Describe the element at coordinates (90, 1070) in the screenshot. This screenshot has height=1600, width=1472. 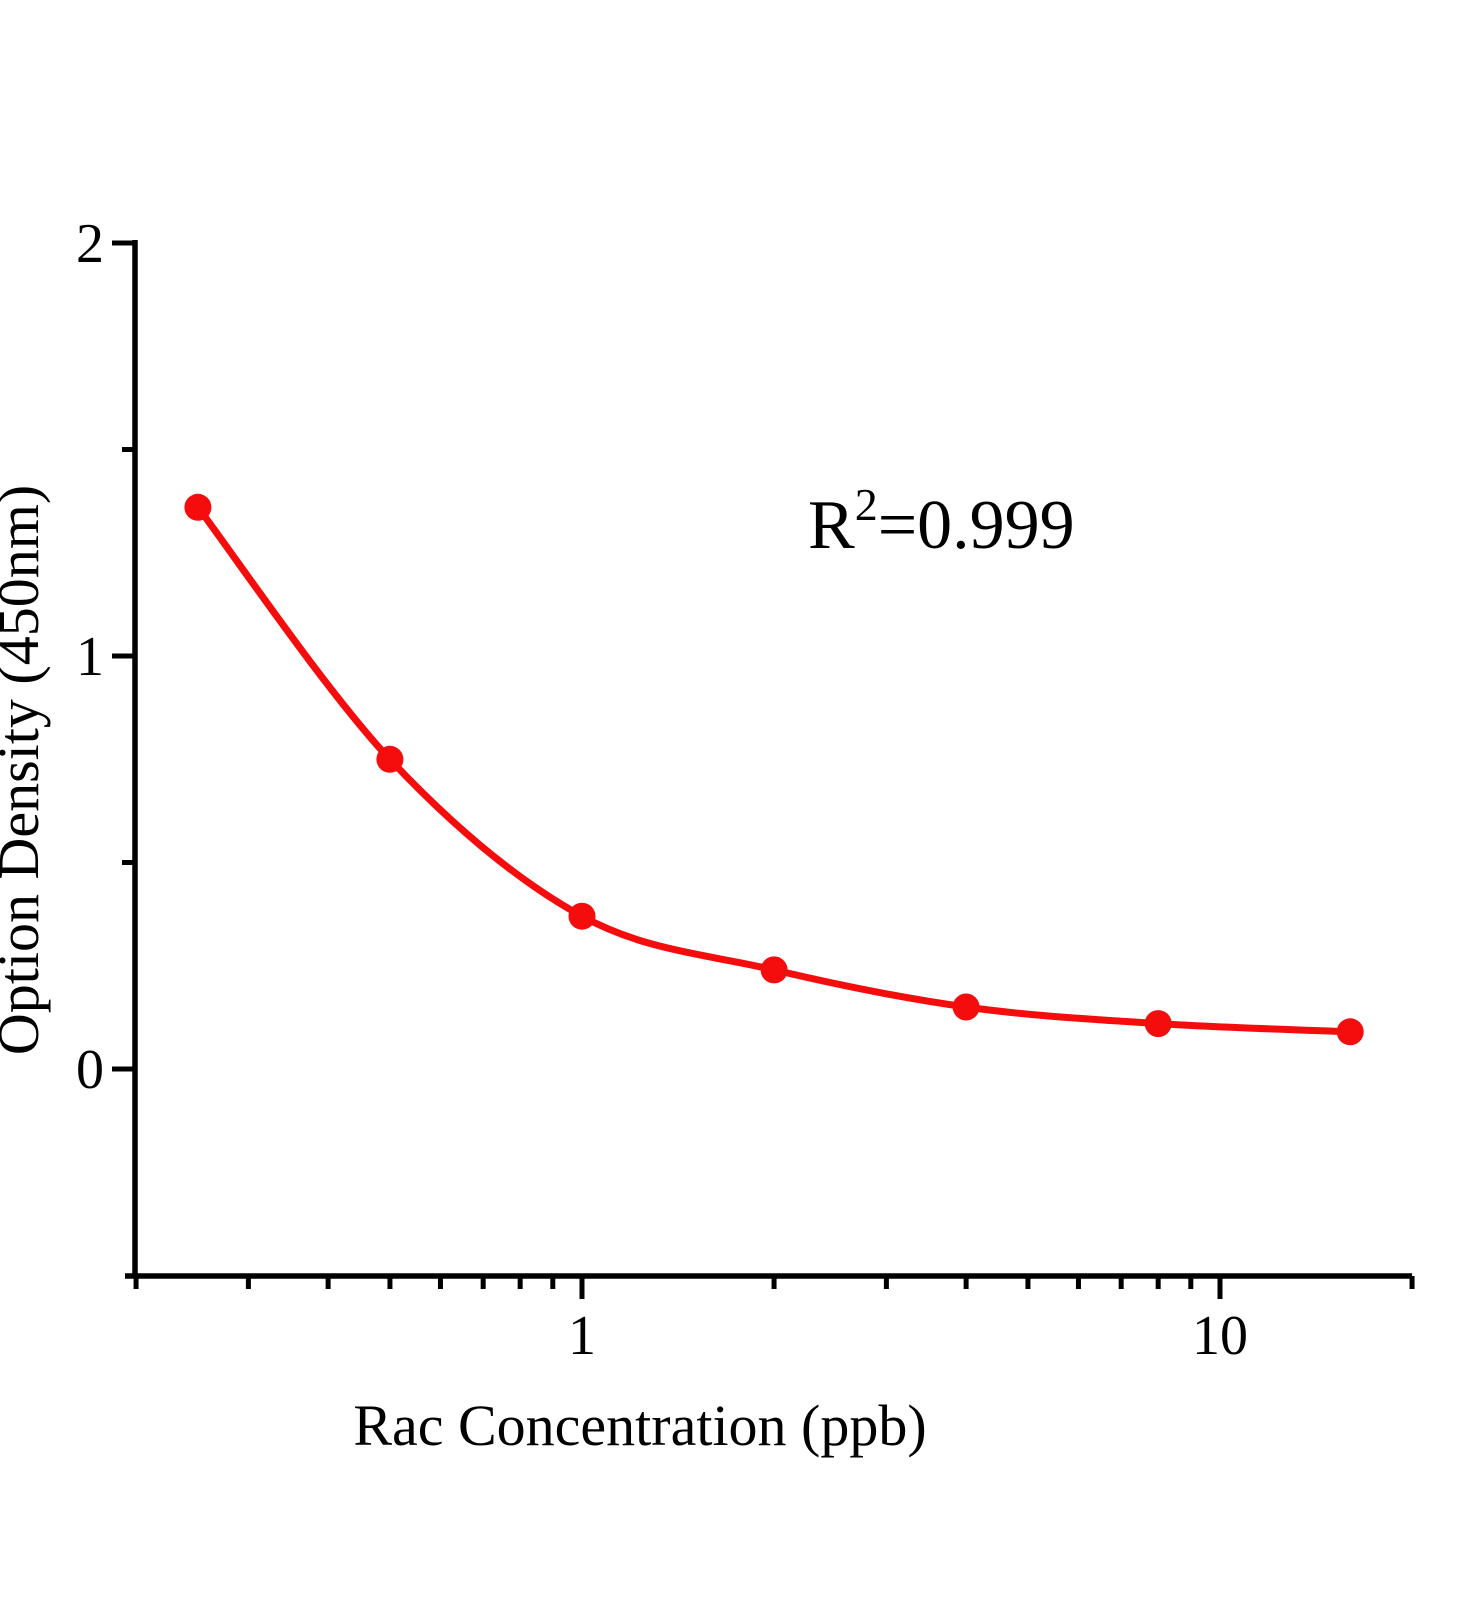
I see `y-tick-label: 0` at that location.